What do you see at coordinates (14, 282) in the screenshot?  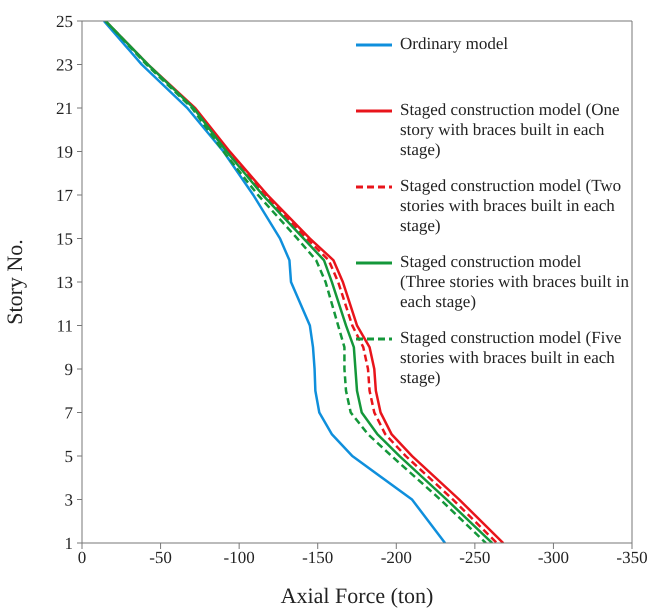 I see `y-axis-title: Story No.` at bounding box center [14, 282].